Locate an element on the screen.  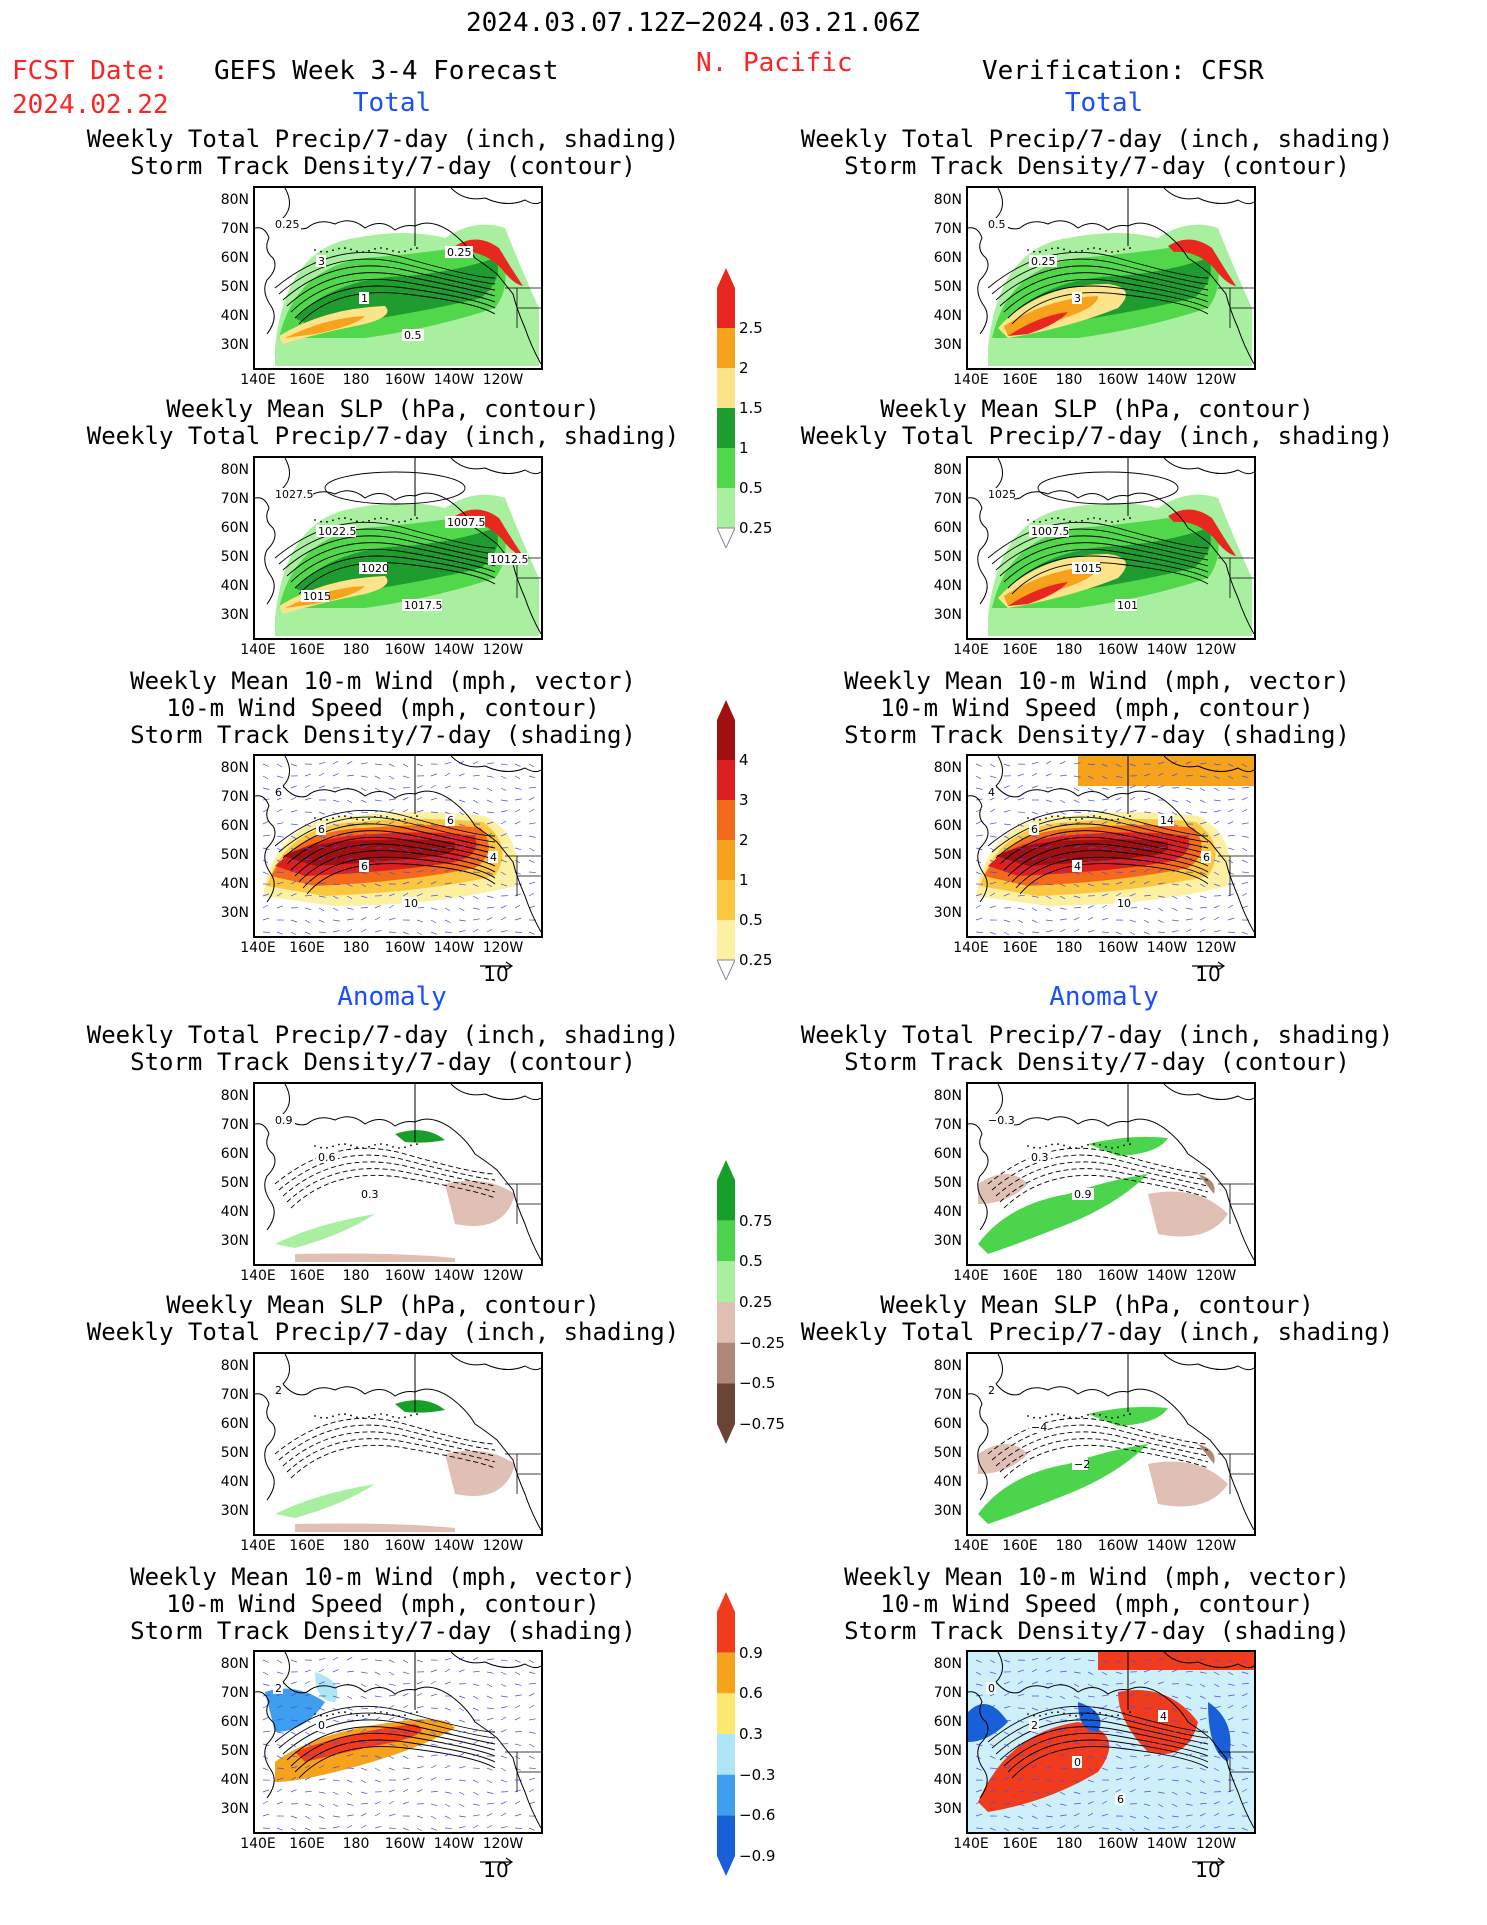
vf-total-precip-map: 0.5 0.25 3 is located at coordinates (1111, 278).